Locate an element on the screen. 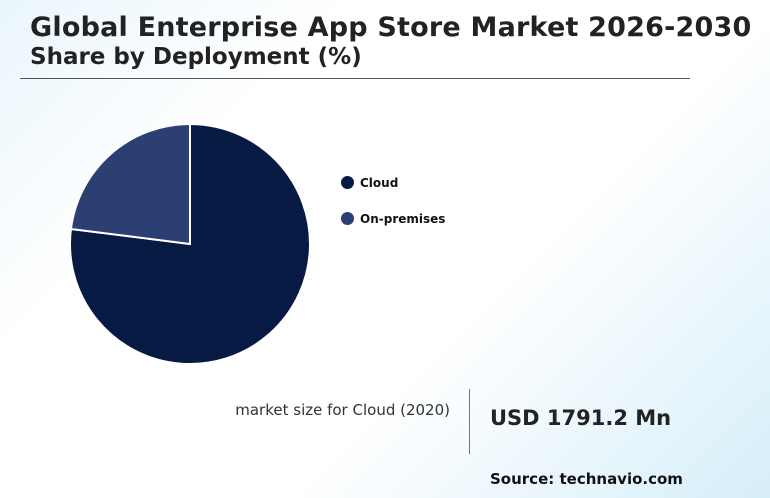 This screenshot has height=498, width=770. legend: Cloud On-premises is located at coordinates (393, 210).